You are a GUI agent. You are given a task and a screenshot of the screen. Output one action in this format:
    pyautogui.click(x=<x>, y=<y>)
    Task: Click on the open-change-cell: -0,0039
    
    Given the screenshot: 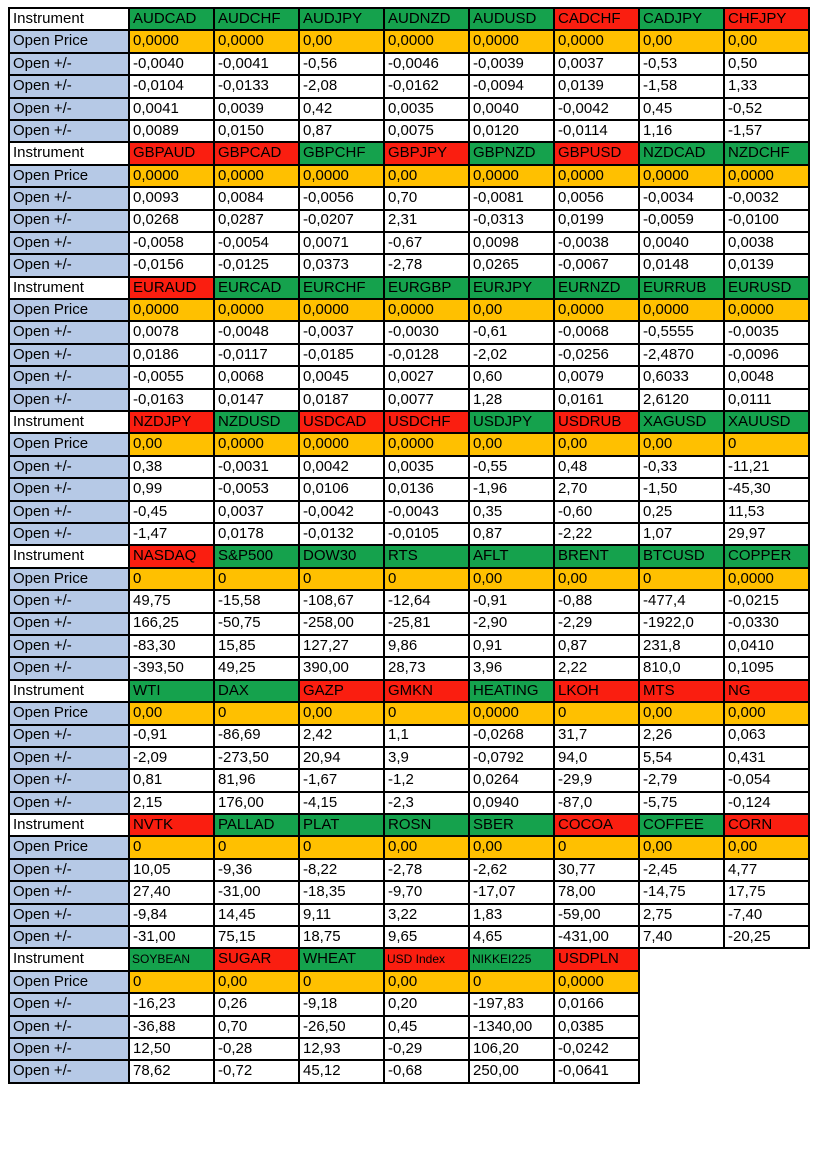 What is the action you would take?
    pyautogui.click(x=511, y=64)
    